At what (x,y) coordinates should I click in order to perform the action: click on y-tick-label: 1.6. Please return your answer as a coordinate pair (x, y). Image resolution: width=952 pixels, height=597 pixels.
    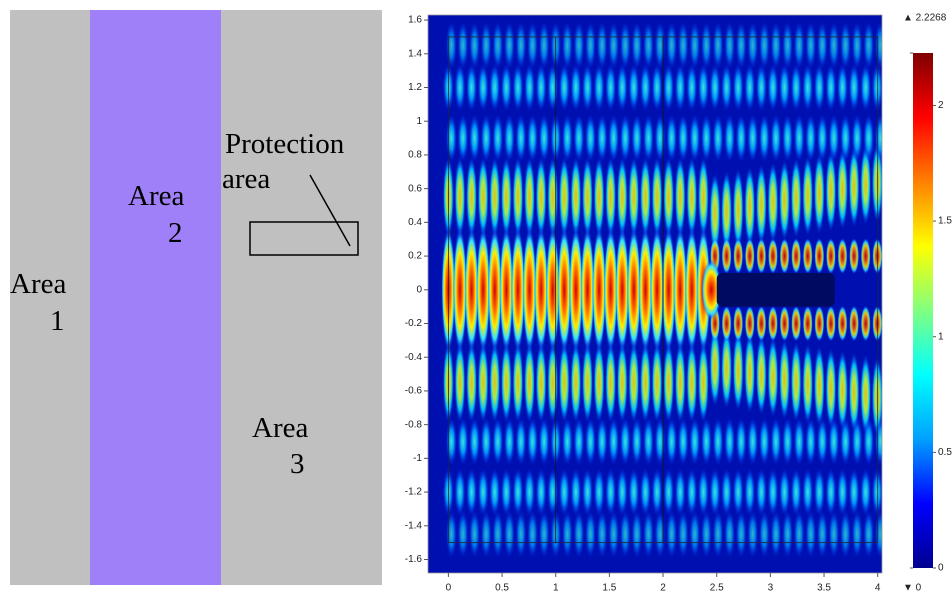
    Looking at the image, I should click on (415, 20).